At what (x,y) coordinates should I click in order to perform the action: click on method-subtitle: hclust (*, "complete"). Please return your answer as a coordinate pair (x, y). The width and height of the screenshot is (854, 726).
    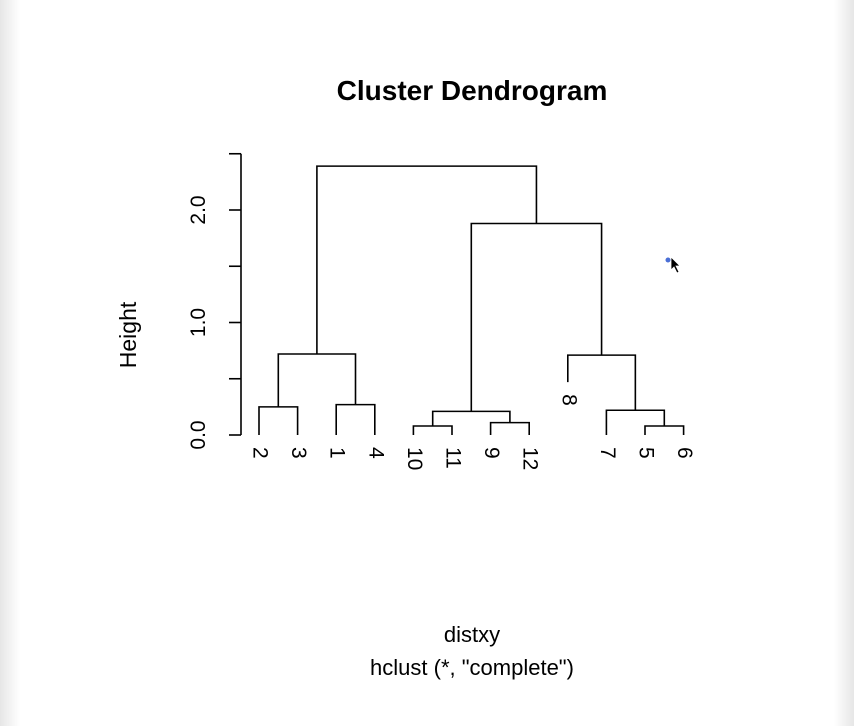
    Looking at the image, I should click on (472, 667).